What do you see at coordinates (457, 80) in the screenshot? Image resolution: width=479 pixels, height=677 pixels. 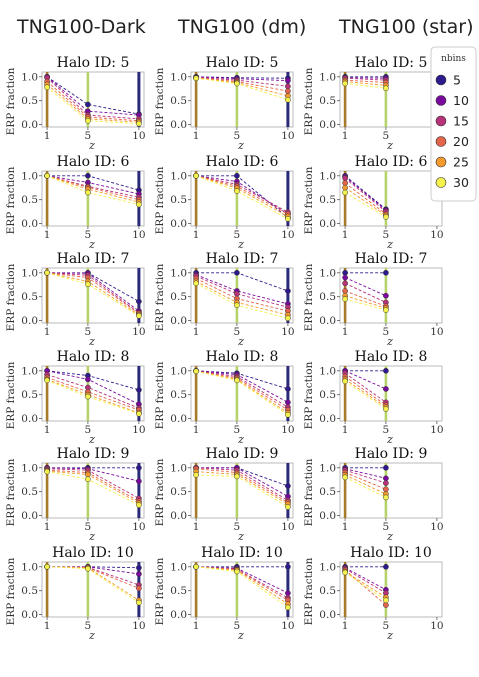 I see `legend-label-nbins-5: 5` at bounding box center [457, 80].